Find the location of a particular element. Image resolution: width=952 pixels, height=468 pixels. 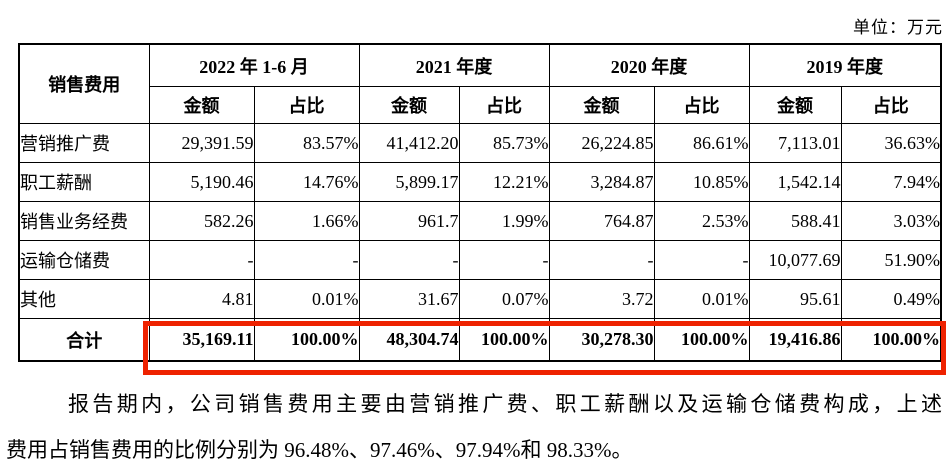

total-row-label: 合计 is located at coordinates (84, 340).